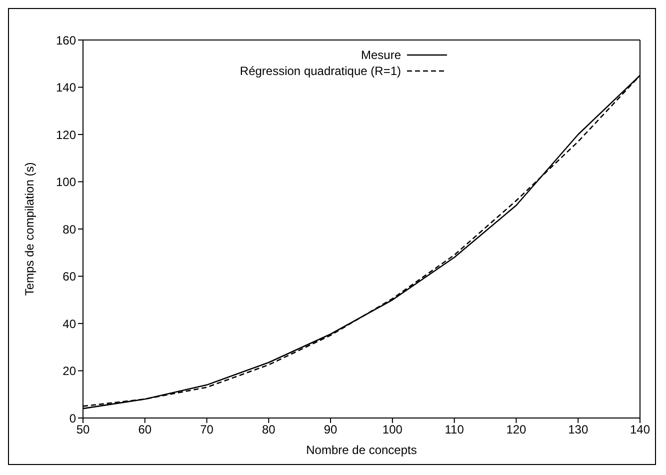 This screenshot has width=666, height=475. What do you see at coordinates (269, 429) in the screenshot?
I see `x-tick-label: 80` at bounding box center [269, 429].